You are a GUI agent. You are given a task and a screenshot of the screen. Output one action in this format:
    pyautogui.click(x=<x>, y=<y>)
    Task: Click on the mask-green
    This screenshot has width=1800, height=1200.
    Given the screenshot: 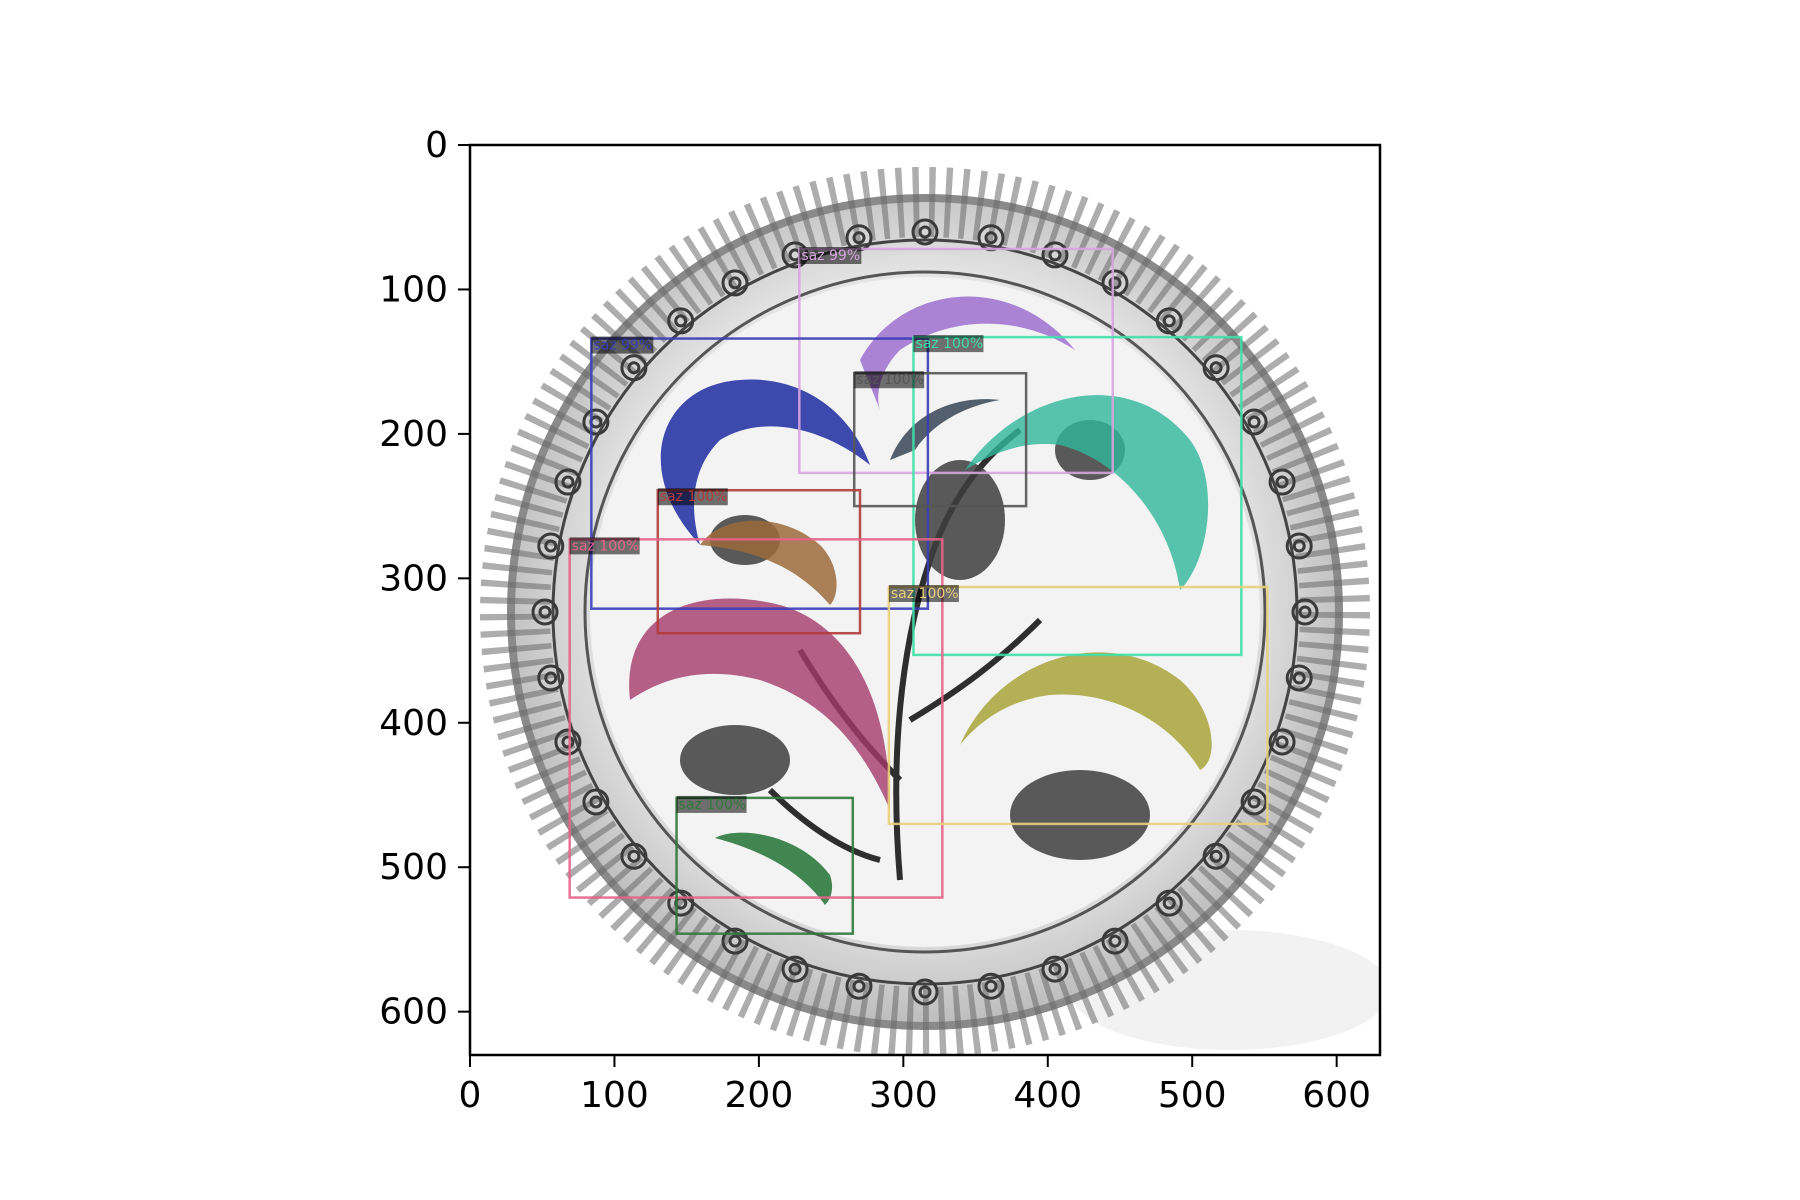 What is the action you would take?
    pyautogui.click(x=774, y=868)
    